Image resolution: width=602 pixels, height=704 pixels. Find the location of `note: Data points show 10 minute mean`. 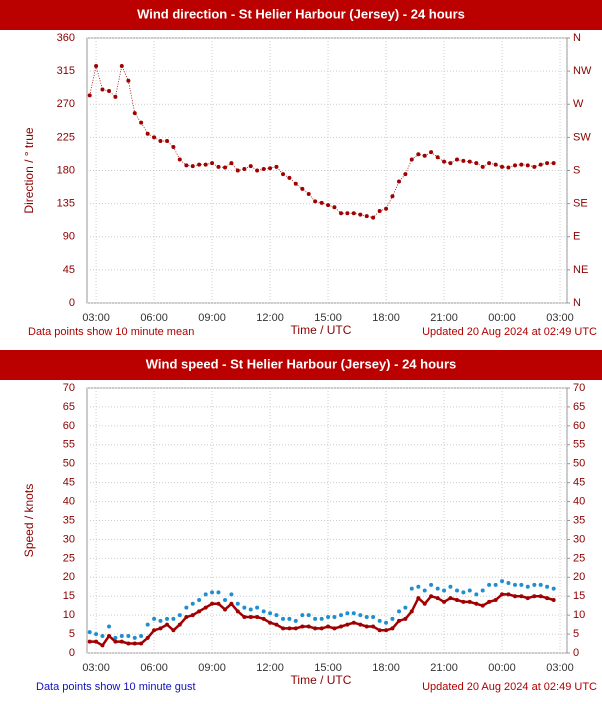

note: Data points show 10 minute mean is located at coordinates (111, 332).